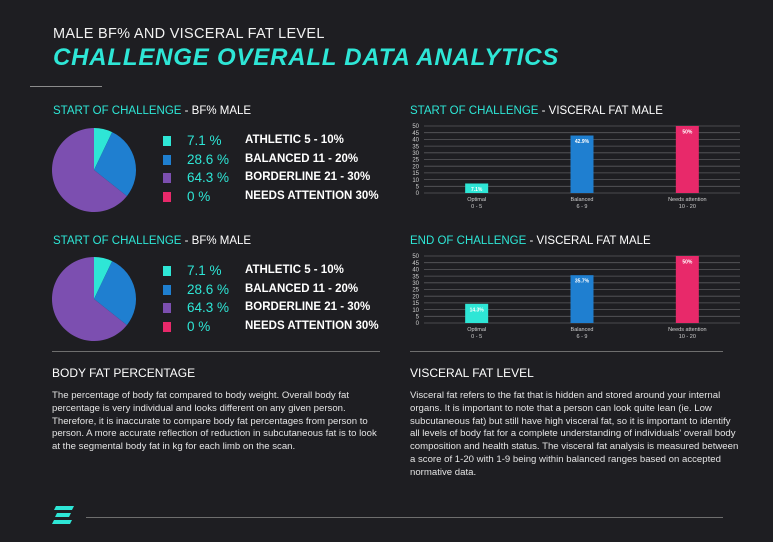 The width and height of the screenshot is (773, 542). Describe the element at coordinates (189, 34) in the screenshot. I see `page-subtitle: MALE BF% AND VISCERAL FAT LEVEL` at that location.